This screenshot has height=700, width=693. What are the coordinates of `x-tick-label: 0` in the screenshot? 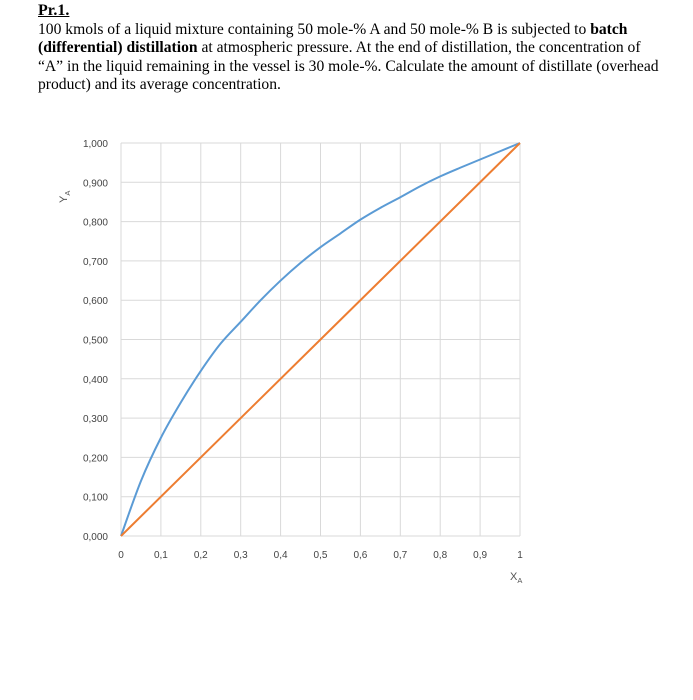 It's located at (121, 555).